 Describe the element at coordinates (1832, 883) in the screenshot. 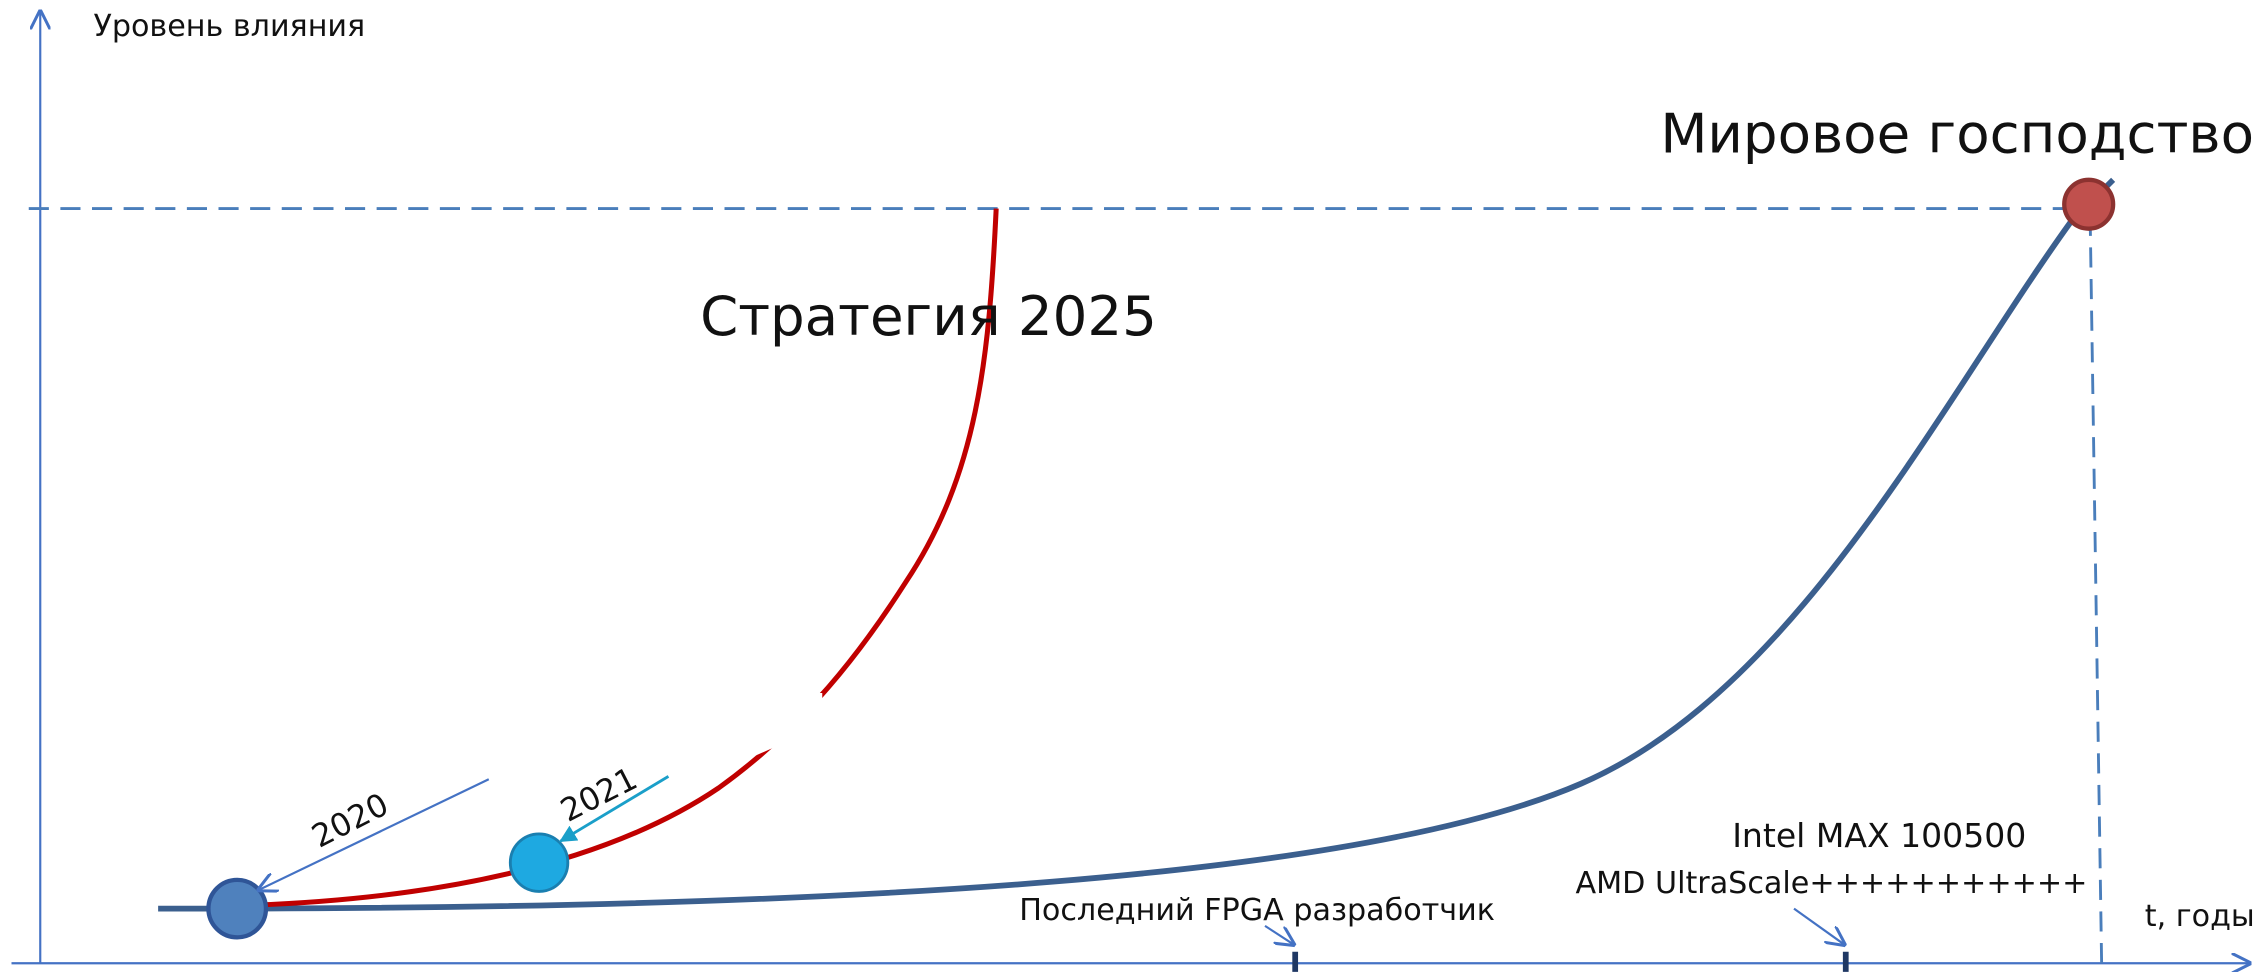

I see `milestone-label: AMD UltraScale+++++++++++` at that location.